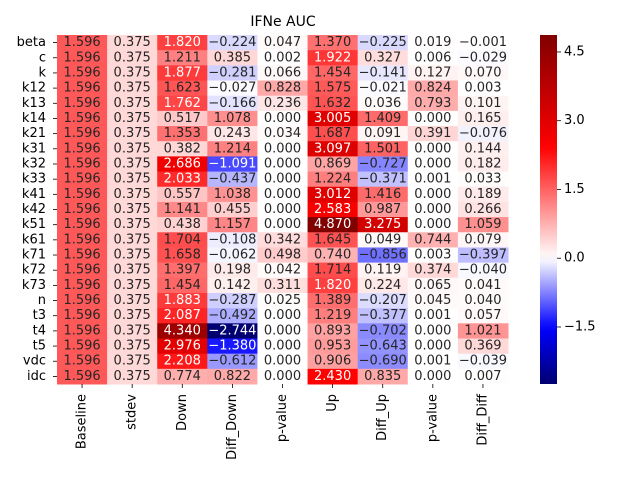 Image resolution: width=640 pixels, height=480 pixels. What do you see at coordinates (548, 209) in the screenshot?
I see `colorbar-gradient` at bounding box center [548, 209].